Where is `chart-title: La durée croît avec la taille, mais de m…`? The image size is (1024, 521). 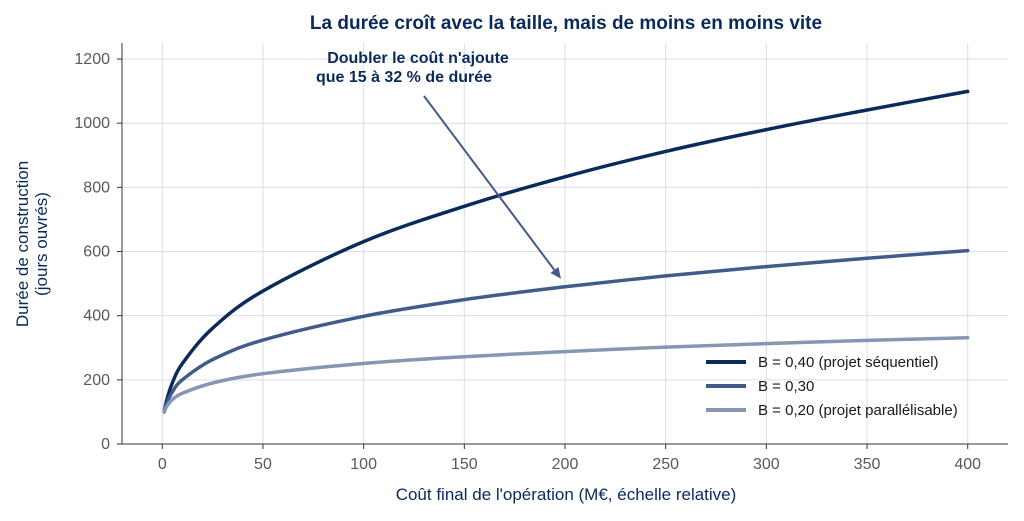
chart-title: La durée croît avec la taille, mais de m… is located at coordinates (566, 23).